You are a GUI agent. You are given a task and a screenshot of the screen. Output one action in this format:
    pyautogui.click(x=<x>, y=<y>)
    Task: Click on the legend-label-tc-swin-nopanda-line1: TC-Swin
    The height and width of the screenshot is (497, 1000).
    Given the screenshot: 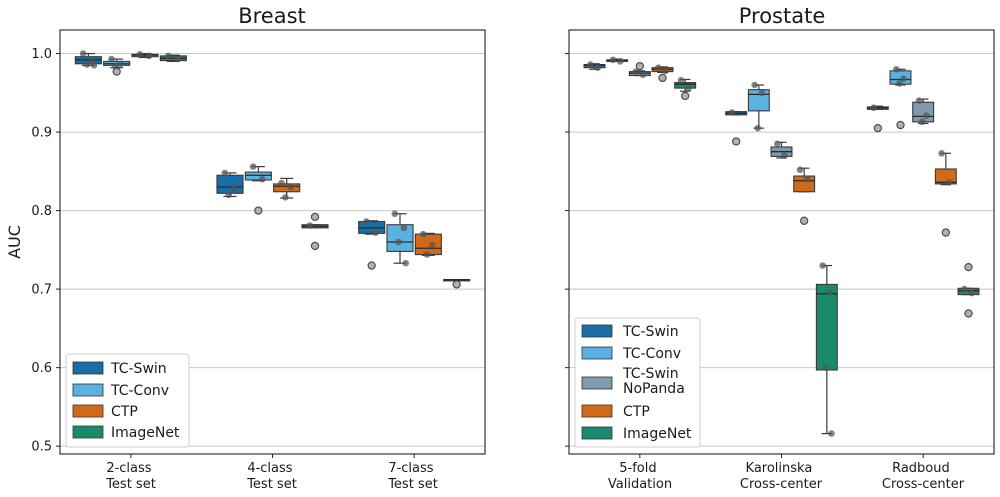 What is the action you would take?
    pyautogui.click(x=650, y=374)
    